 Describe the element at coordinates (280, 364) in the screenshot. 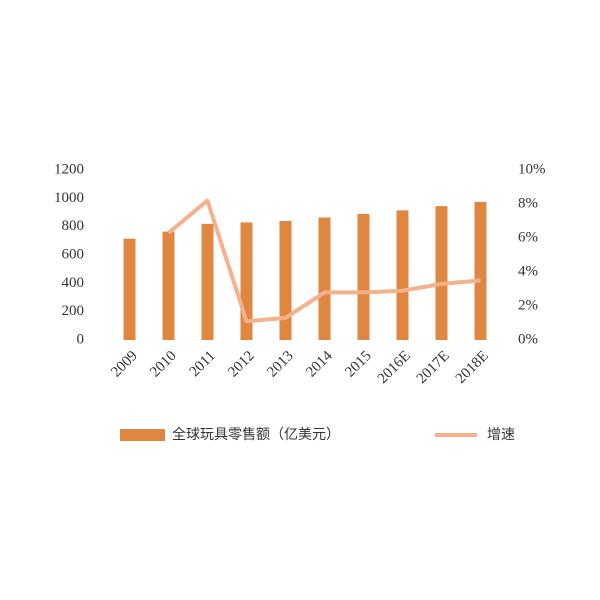

I see `x-tick-label: 2013` at that location.